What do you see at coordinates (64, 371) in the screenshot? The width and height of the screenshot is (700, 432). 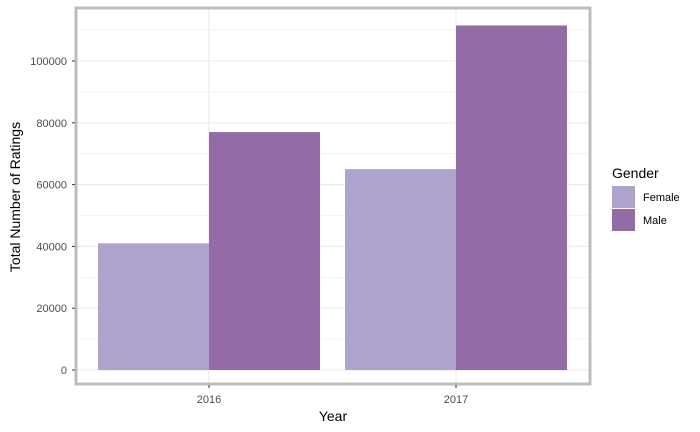 I see `y-tick-label: 0` at bounding box center [64, 371].